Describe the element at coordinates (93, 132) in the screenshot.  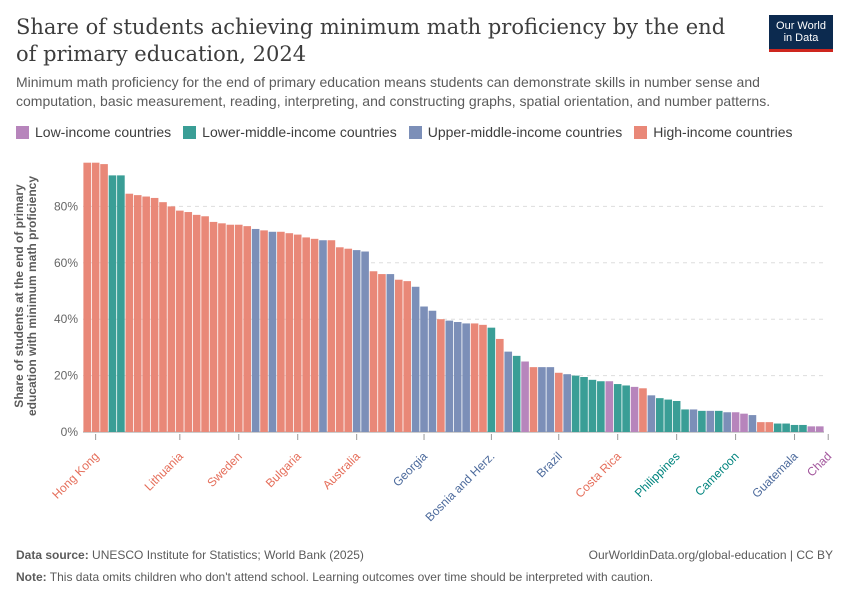
I see `legend-item-low: Low-income countries` at that location.